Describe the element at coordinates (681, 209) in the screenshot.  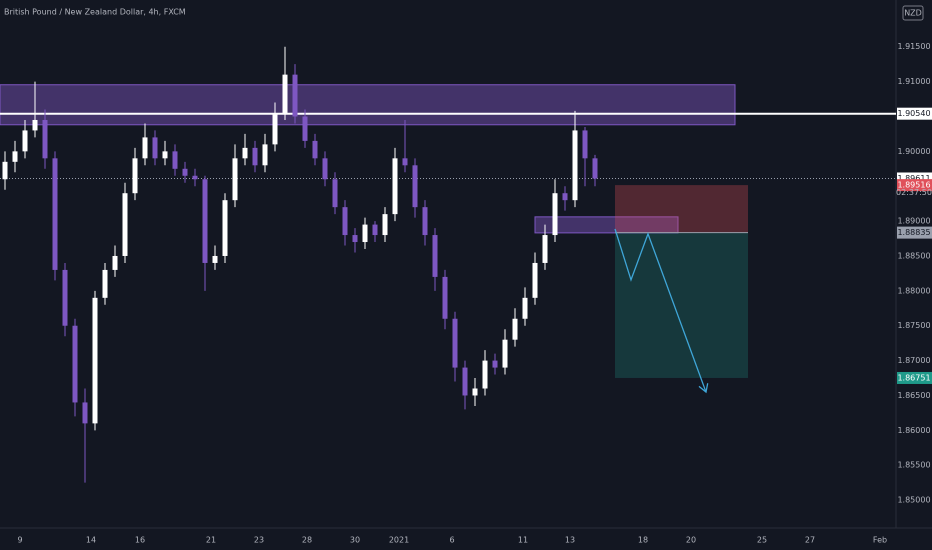
I see `stop-zone` at that location.